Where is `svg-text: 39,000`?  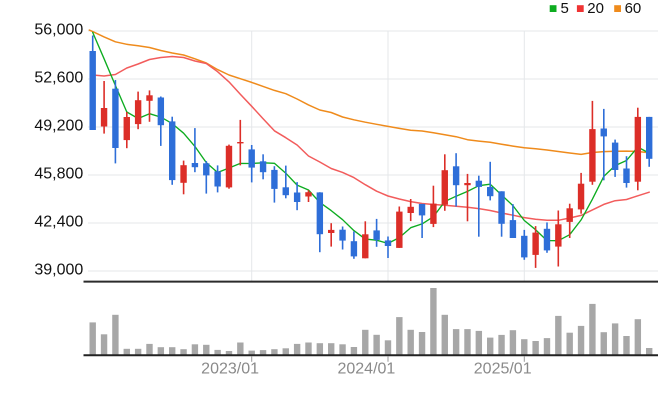 svg-text: 39,000 is located at coordinates (58, 270).